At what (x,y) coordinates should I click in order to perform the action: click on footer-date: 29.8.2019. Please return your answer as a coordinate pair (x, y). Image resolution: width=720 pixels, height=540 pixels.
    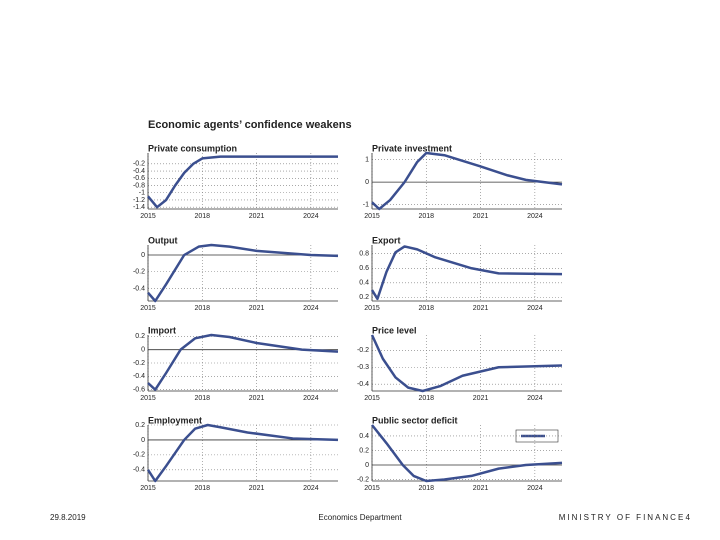
    Looking at the image, I should click on (68, 517).